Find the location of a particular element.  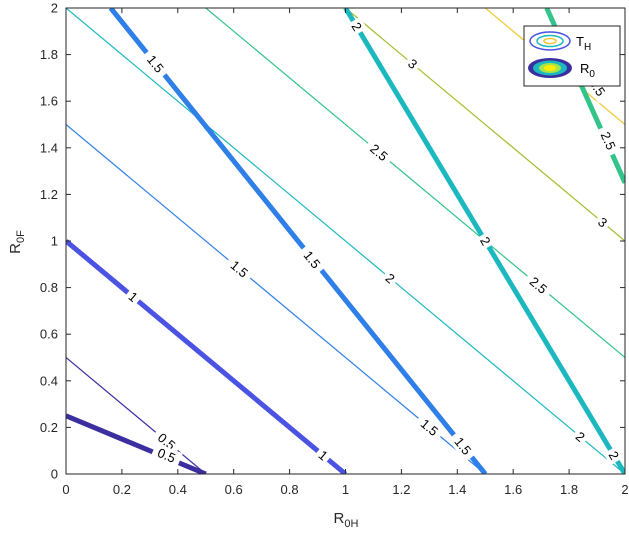

x-tick-label: 1.4 is located at coordinates (457, 489).